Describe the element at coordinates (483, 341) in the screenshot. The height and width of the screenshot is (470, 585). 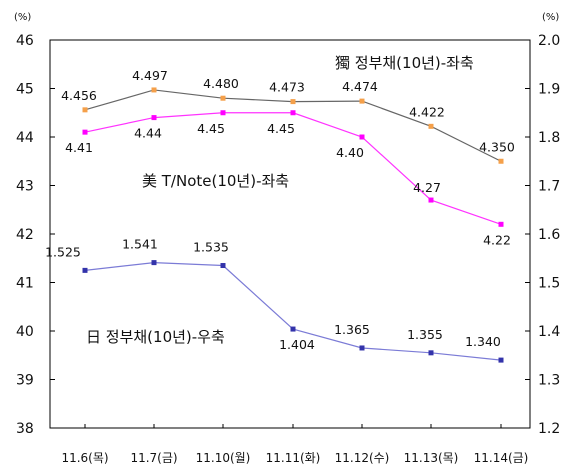
I see `data-label-2: 1.340` at that location.